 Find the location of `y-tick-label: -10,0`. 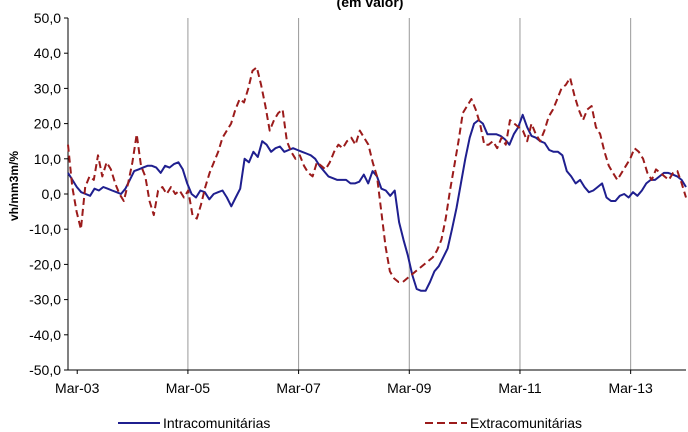

y-tick-label: -10,0 is located at coordinates (45, 229).